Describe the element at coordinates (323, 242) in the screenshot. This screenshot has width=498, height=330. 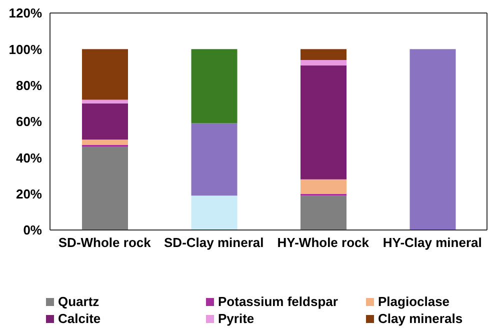
I see `x-tick-label: HY-Whole rock` at that location.